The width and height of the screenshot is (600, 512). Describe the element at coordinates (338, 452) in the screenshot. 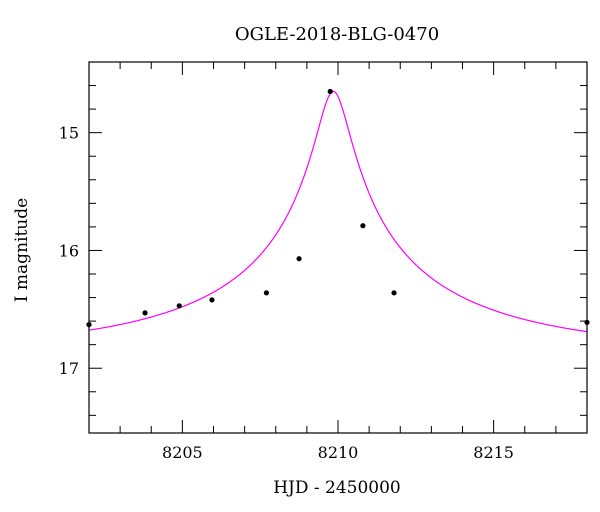

I see `x-tick-label: 8210` at that location.